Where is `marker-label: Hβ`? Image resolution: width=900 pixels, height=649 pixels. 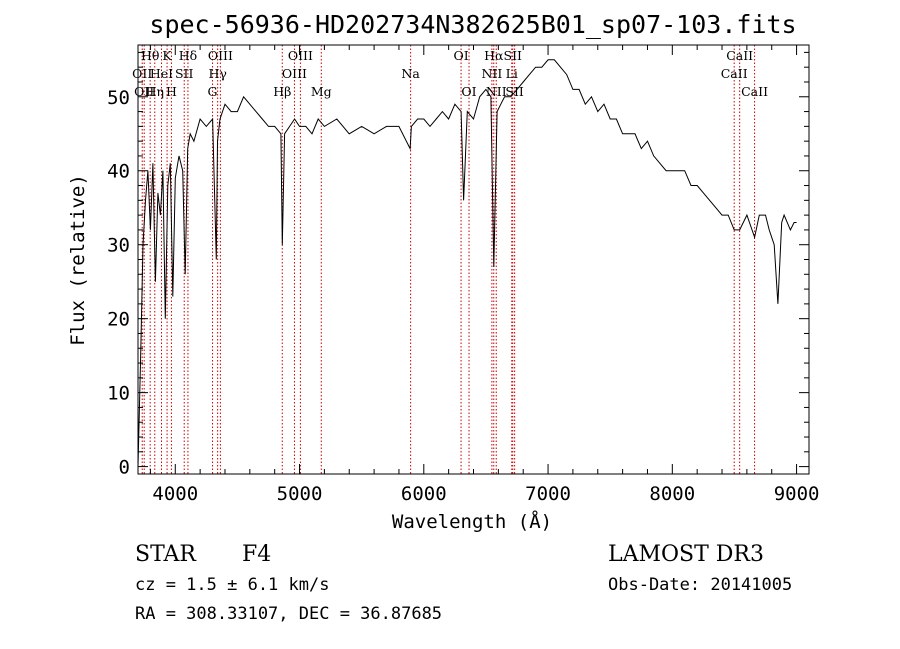 marker-label: Hβ is located at coordinates (282, 91).